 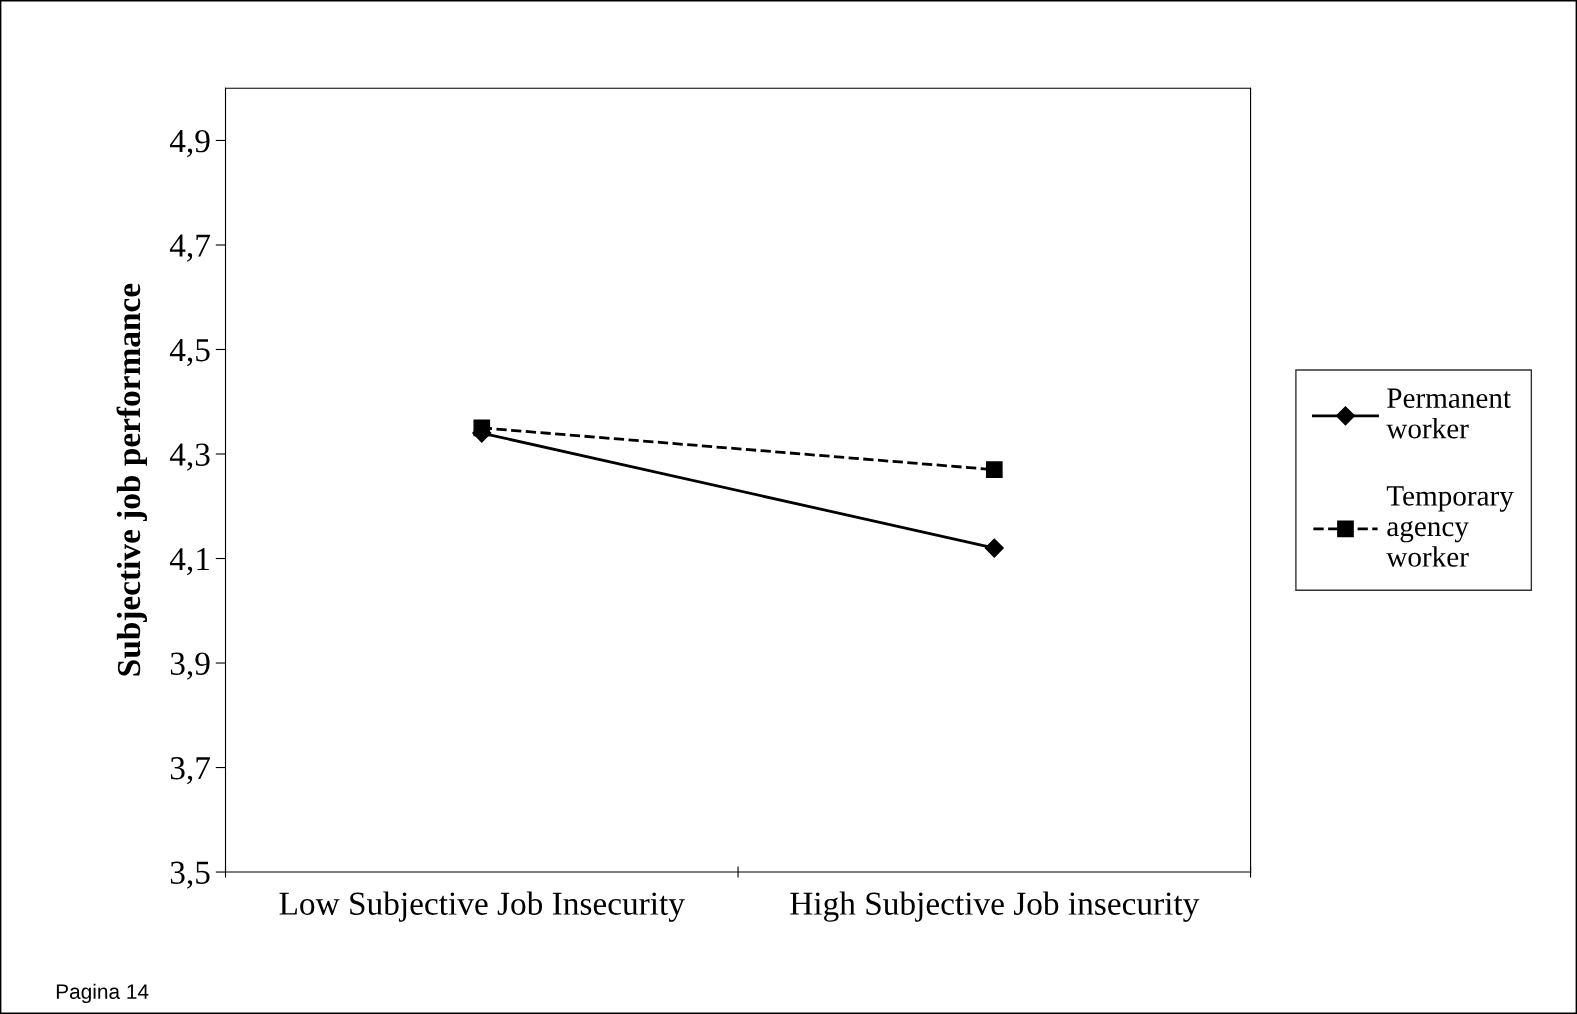 I want to click on y-tick-label: 3,9, so click(x=190, y=666).